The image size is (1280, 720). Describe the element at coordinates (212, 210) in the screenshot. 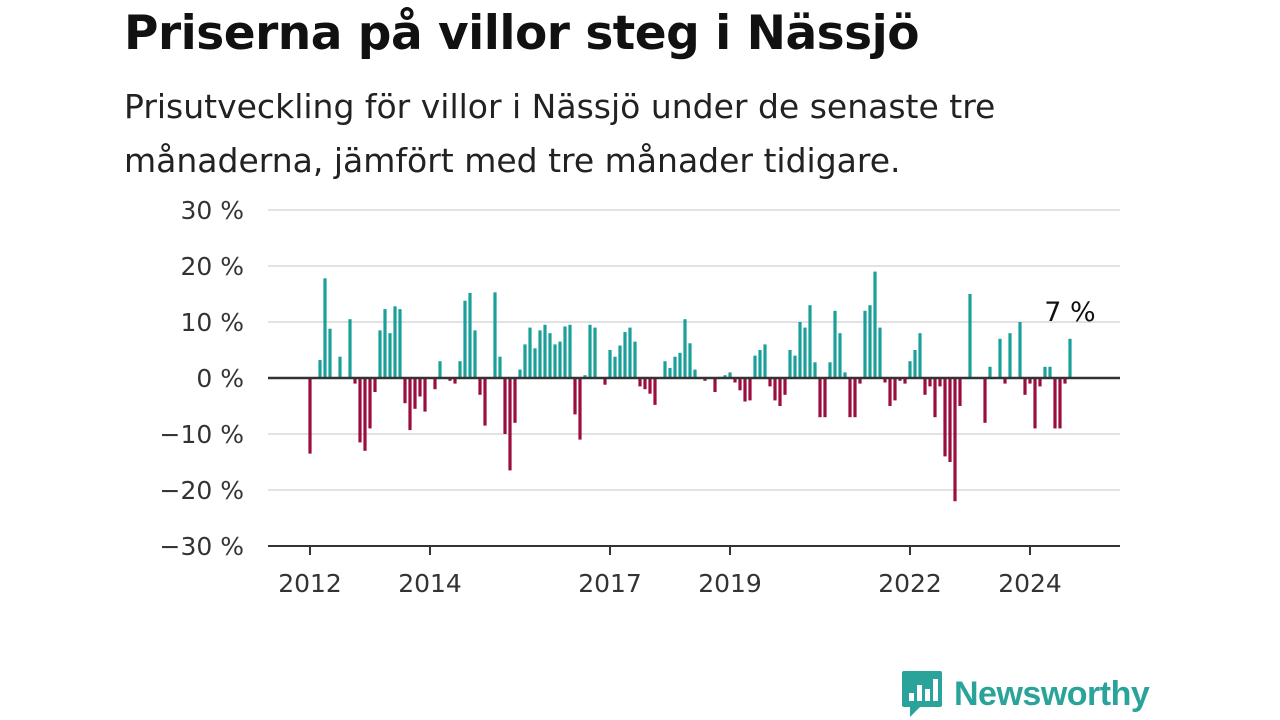

I see `y-tick-label: 30 %` at that location.